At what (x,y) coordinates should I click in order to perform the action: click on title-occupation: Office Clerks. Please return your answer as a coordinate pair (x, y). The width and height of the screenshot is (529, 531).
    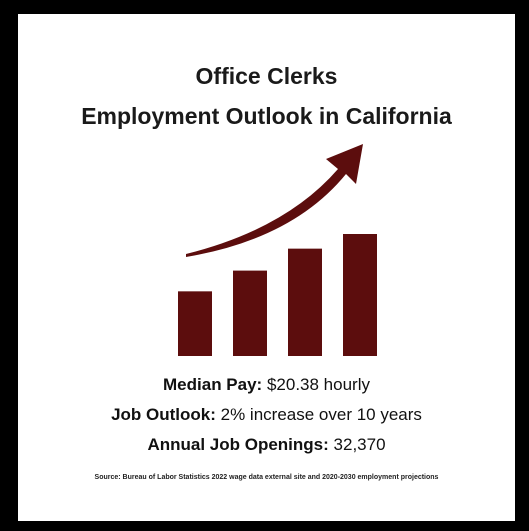
    Looking at the image, I should click on (266, 76).